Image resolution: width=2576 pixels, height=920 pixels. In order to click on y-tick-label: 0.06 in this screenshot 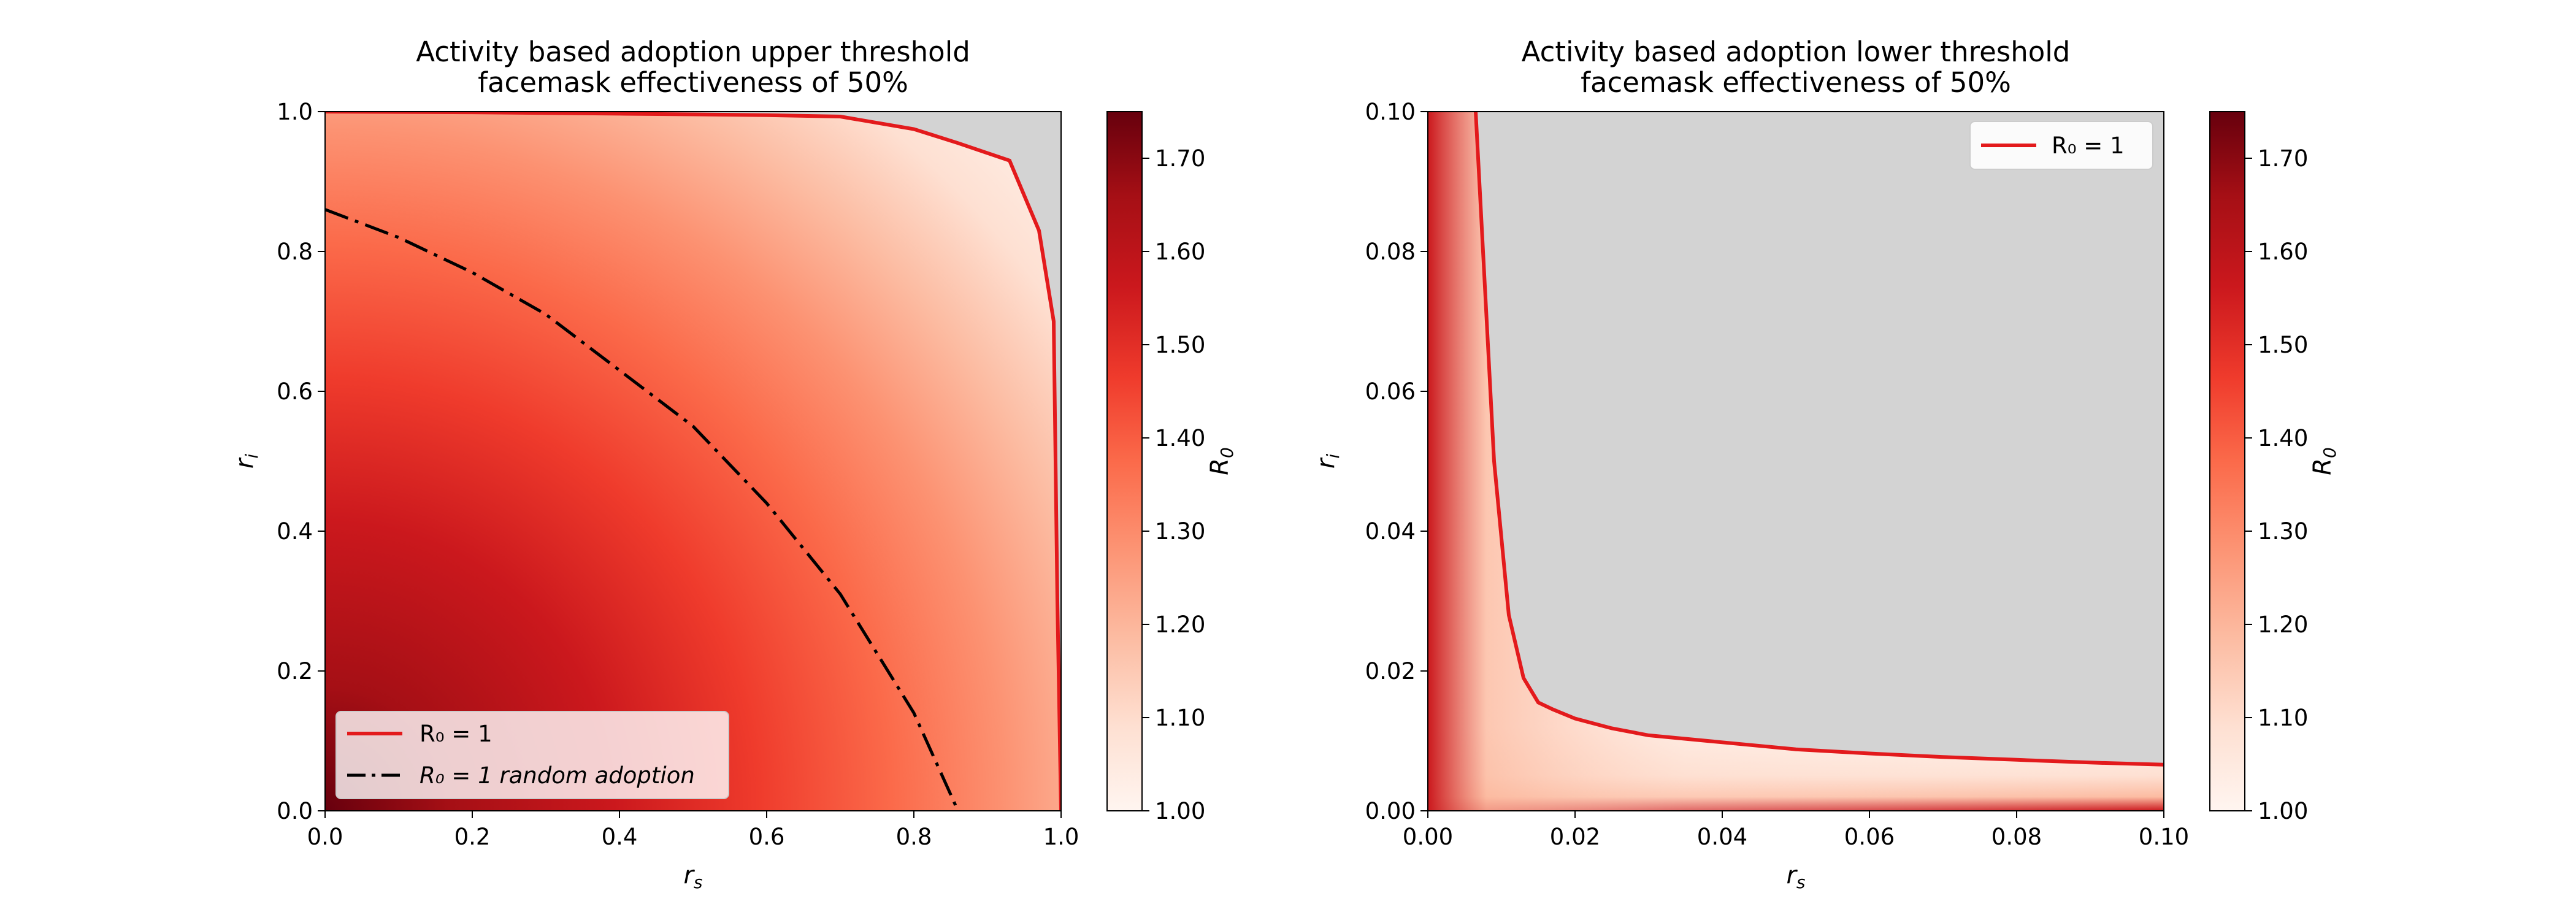, I will do `click(1390, 391)`.